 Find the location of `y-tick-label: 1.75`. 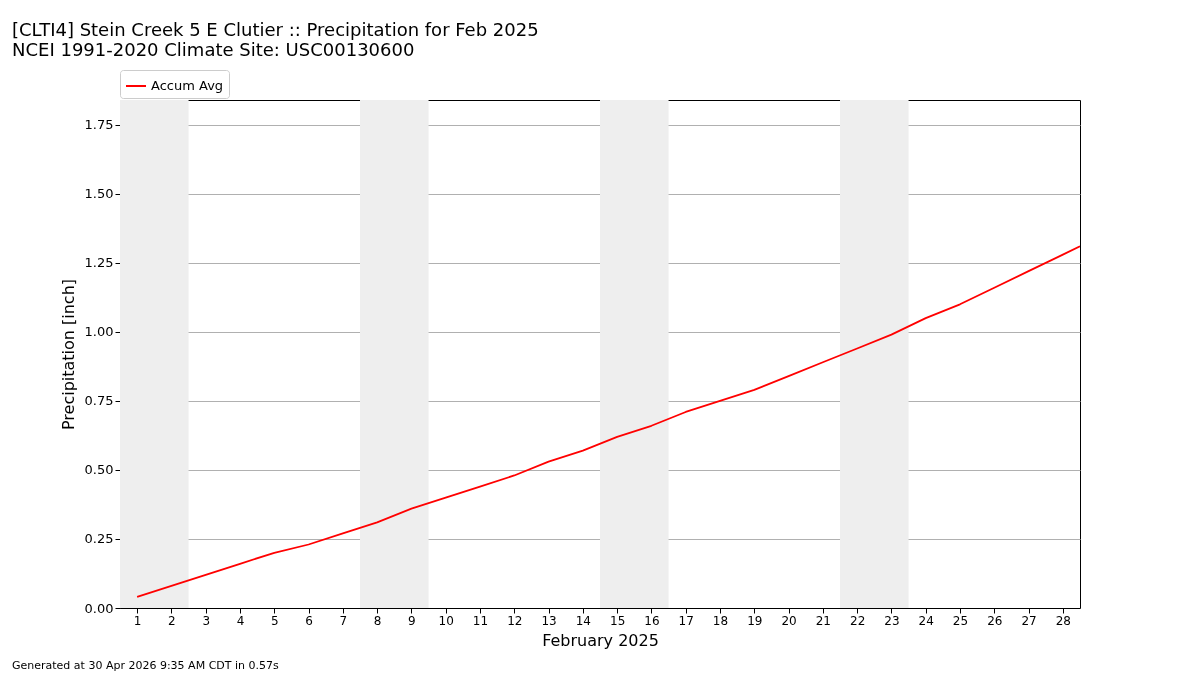

y-tick-label: 1.75 is located at coordinates (99, 125).